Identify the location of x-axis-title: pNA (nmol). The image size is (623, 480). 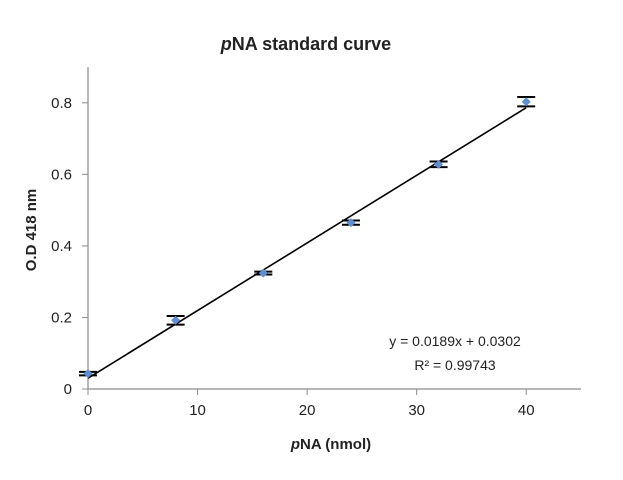
(330, 444).